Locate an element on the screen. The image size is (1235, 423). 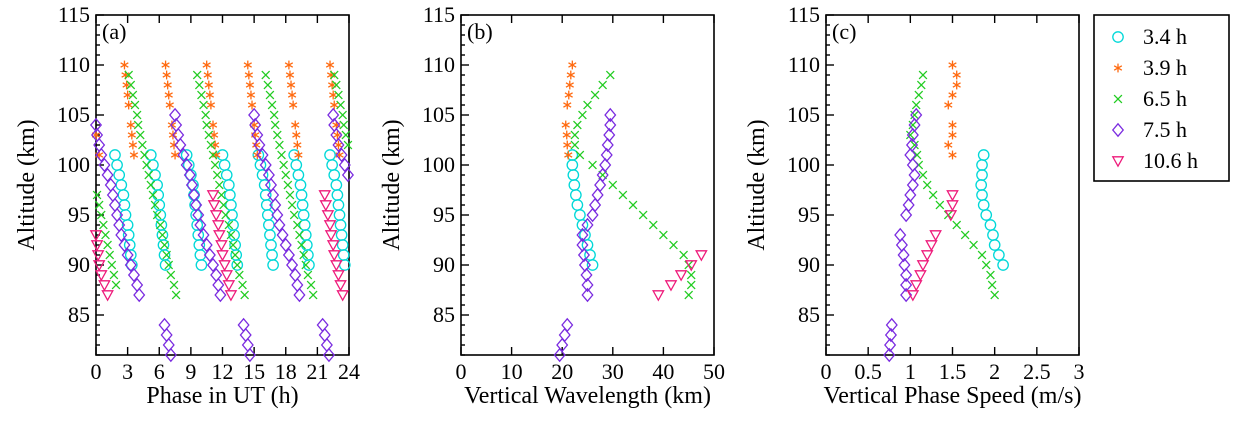
x-tick-label: 15 is located at coordinates (254, 371).